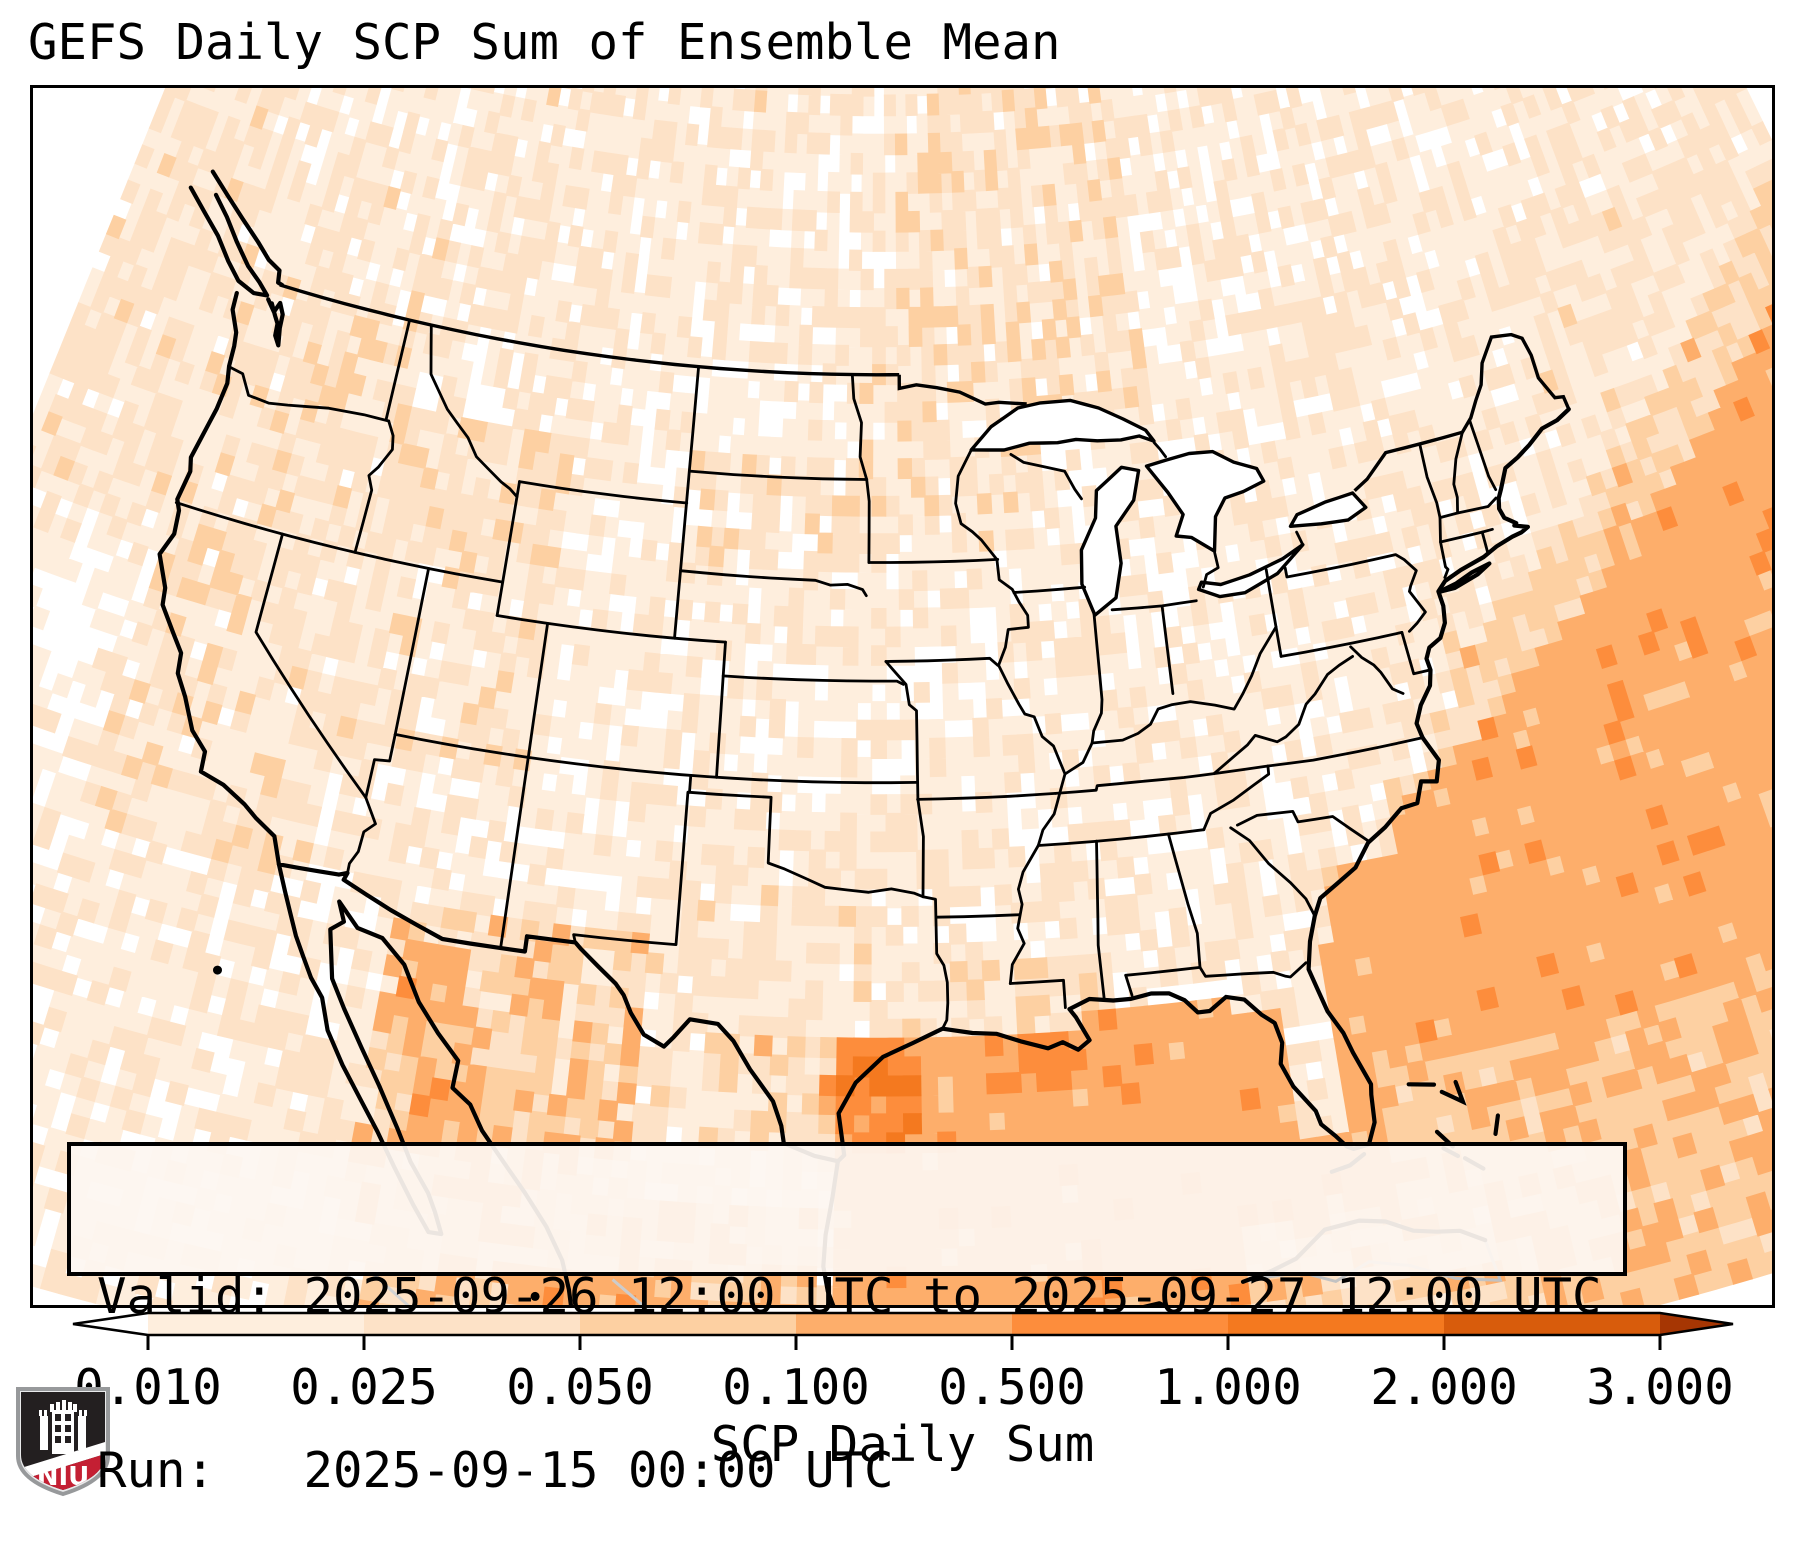 This screenshot has height=1558, width=1803. What do you see at coordinates (1444, 1387) in the screenshot?
I see `colorbar-tick-label: 2.000` at bounding box center [1444, 1387].